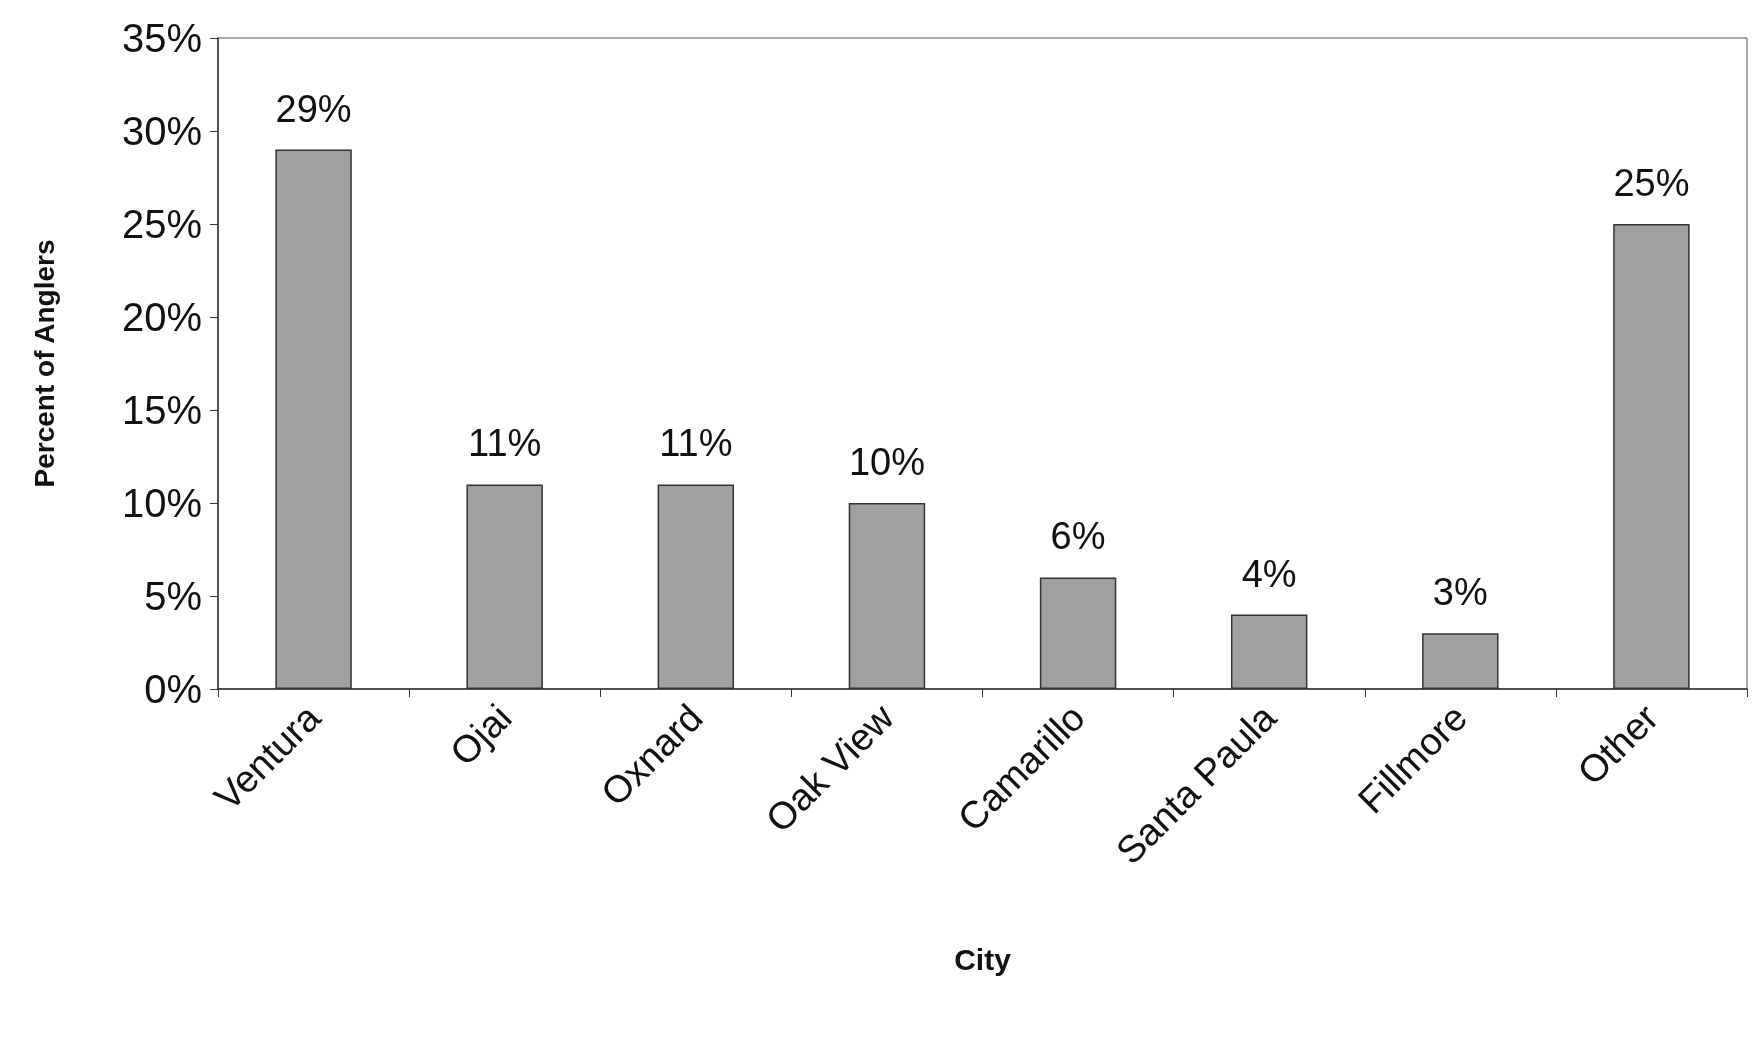 The width and height of the screenshot is (1763, 1042). I want to click on y-tick-label: 5%, so click(173, 596).